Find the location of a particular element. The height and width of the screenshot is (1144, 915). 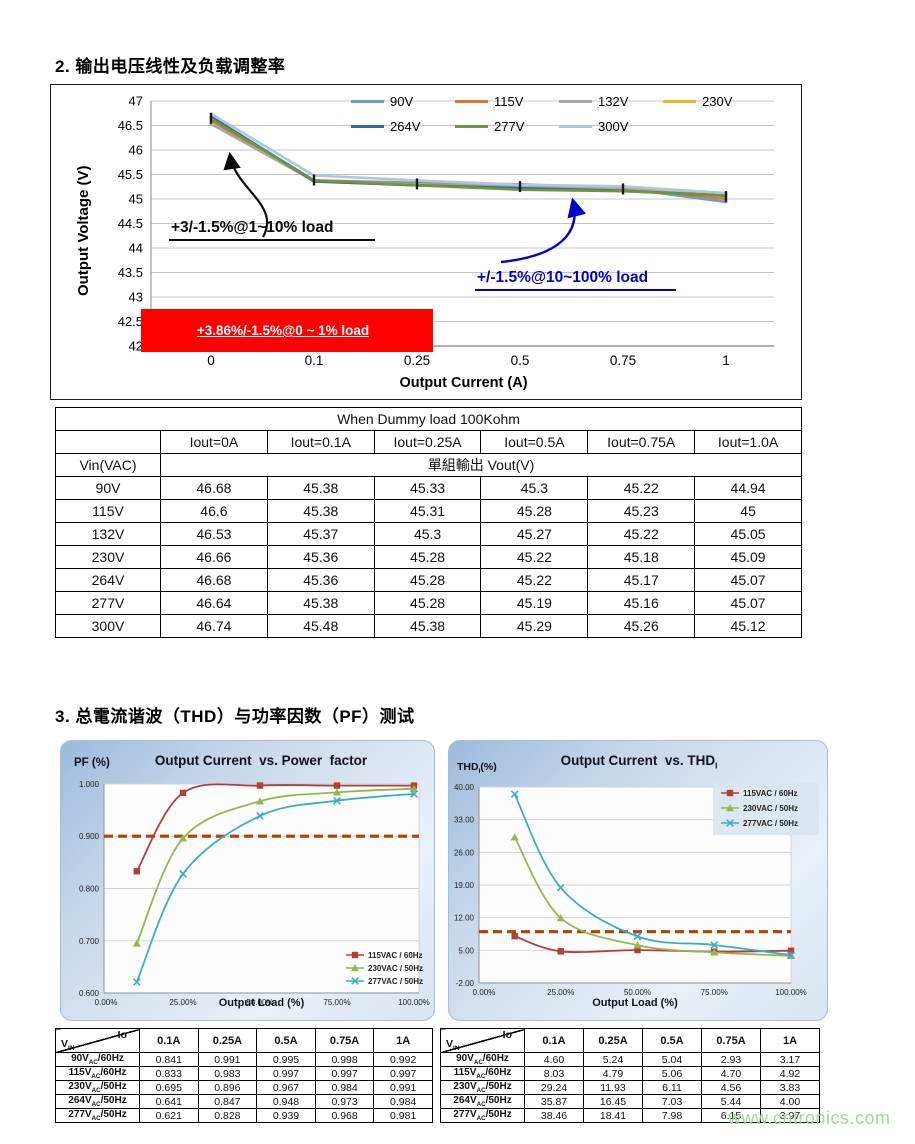

svg-text: 0.700 is located at coordinates (89, 941).